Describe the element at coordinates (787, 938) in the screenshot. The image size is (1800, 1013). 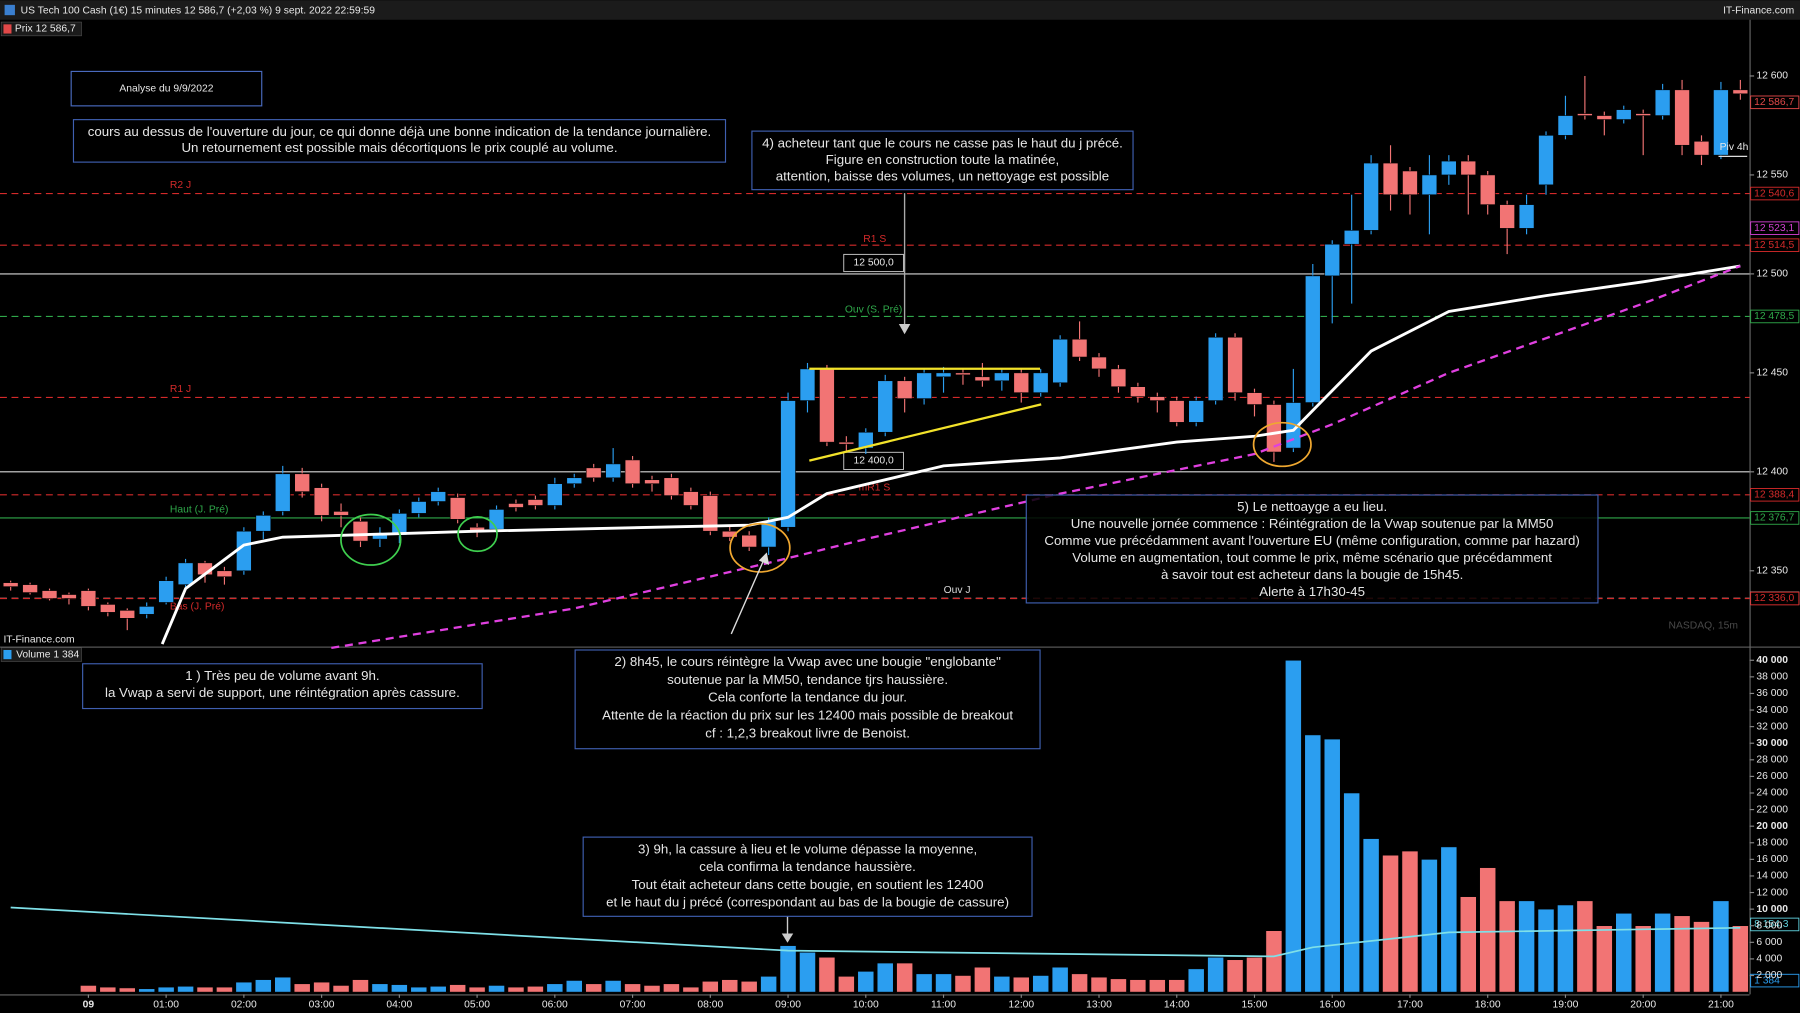
I see `arrow-head` at that location.